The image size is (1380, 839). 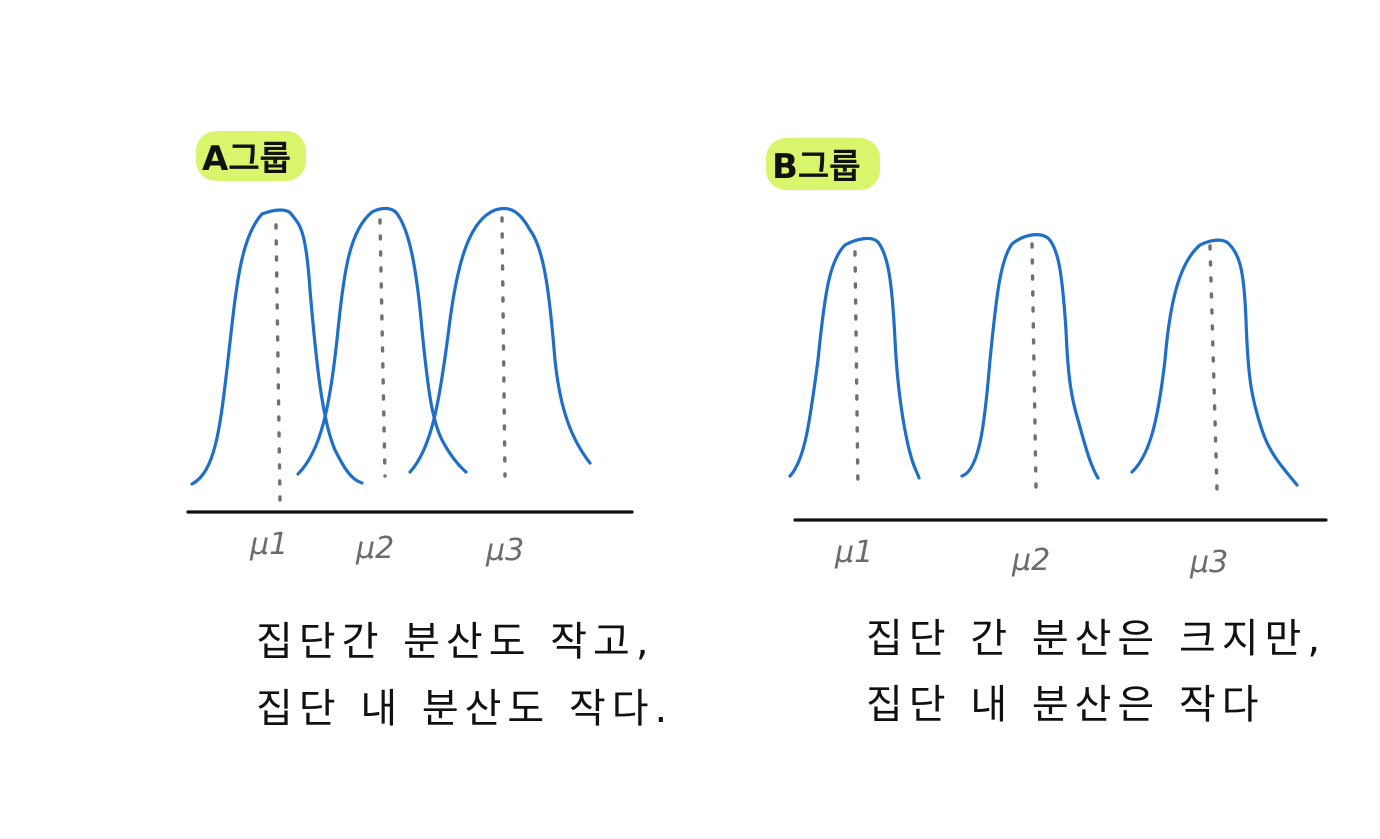 What do you see at coordinates (374, 548) in the screenshot?
I see `panel-a-mu-2-label: μ2` at bounding box center [374, 548].